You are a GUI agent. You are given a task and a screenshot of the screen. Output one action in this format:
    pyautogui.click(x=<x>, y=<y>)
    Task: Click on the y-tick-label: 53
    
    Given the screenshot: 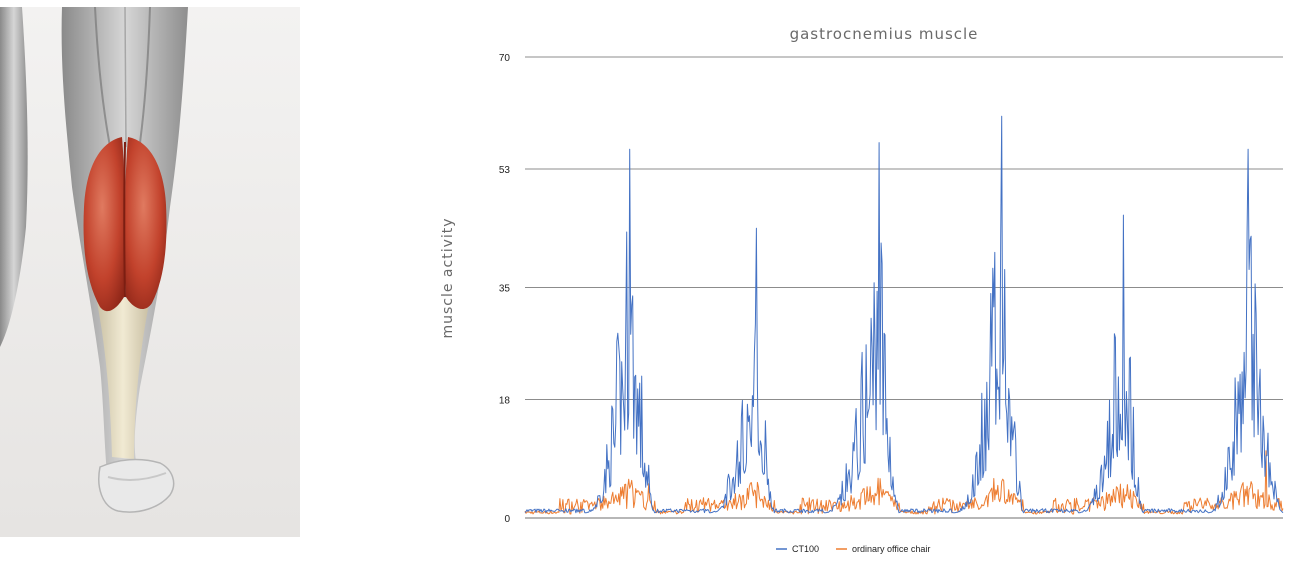 What is the action you would take?
    pyautogui.click(x=505, y=170)
    